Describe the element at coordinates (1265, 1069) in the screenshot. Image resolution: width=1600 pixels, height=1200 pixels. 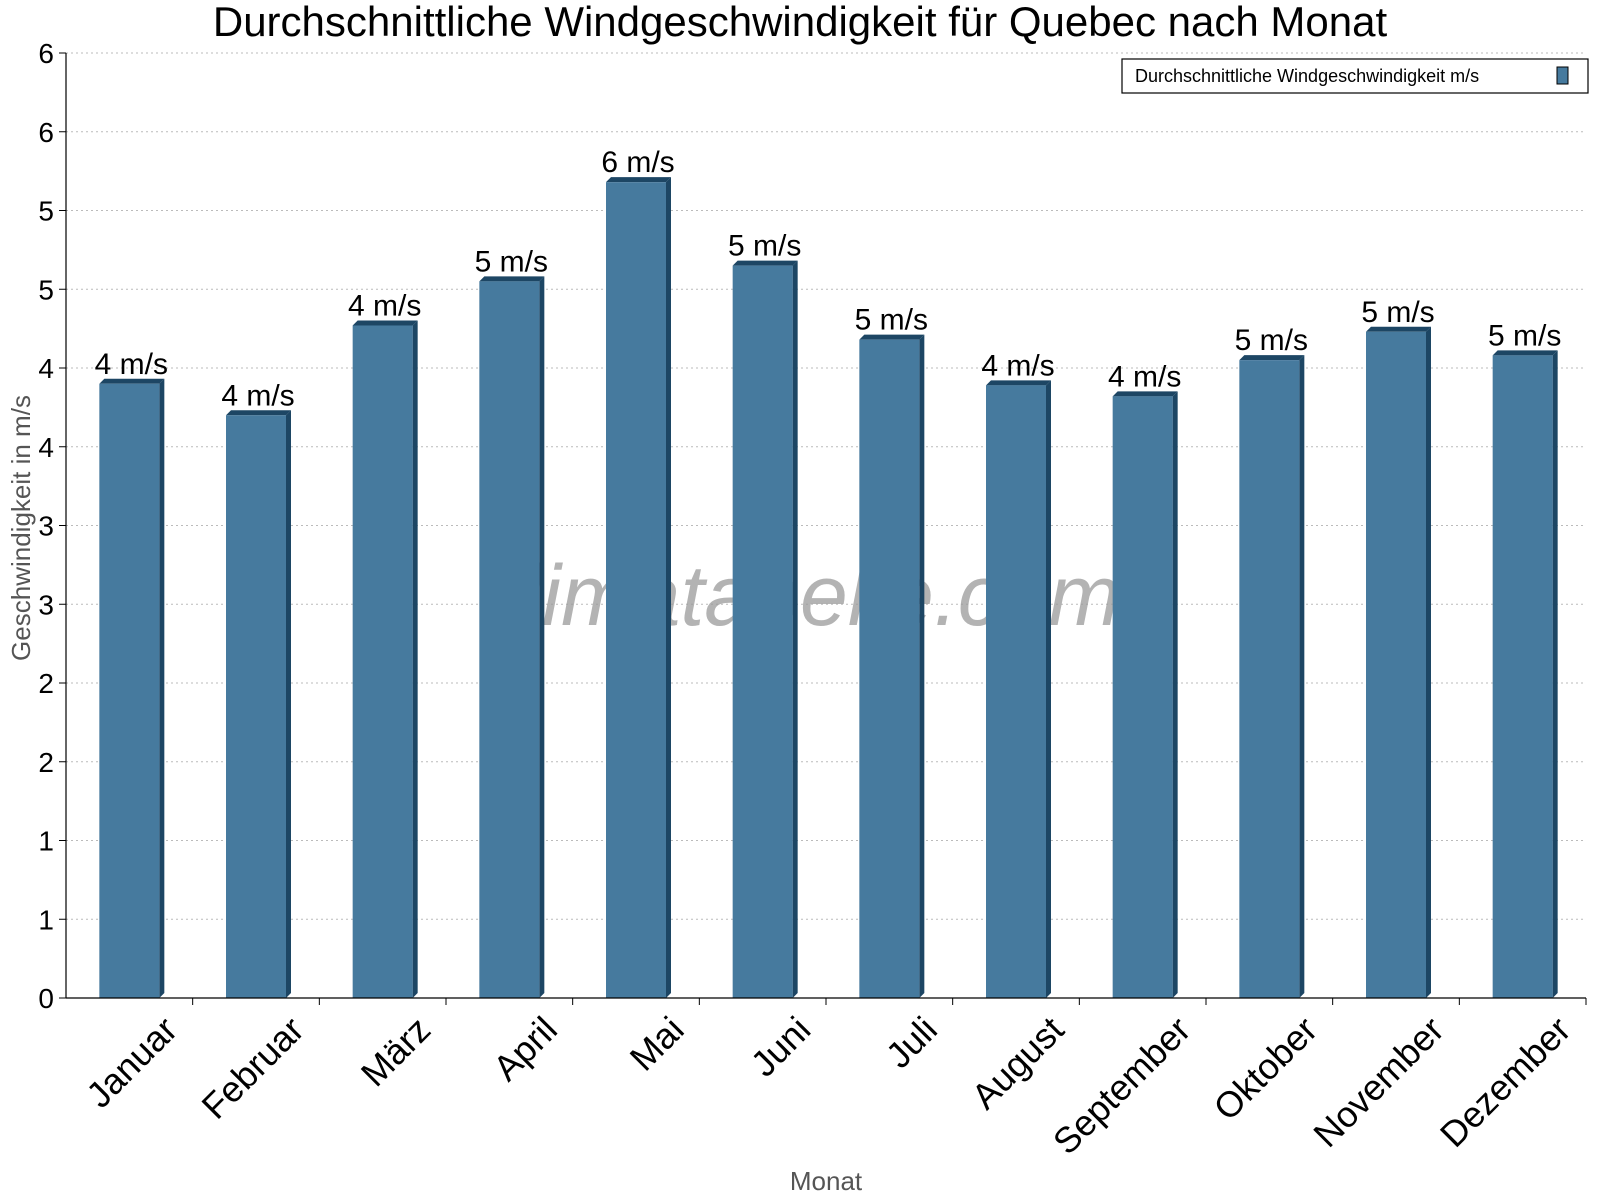
I see `x-tick-label: Oktober` at that location.